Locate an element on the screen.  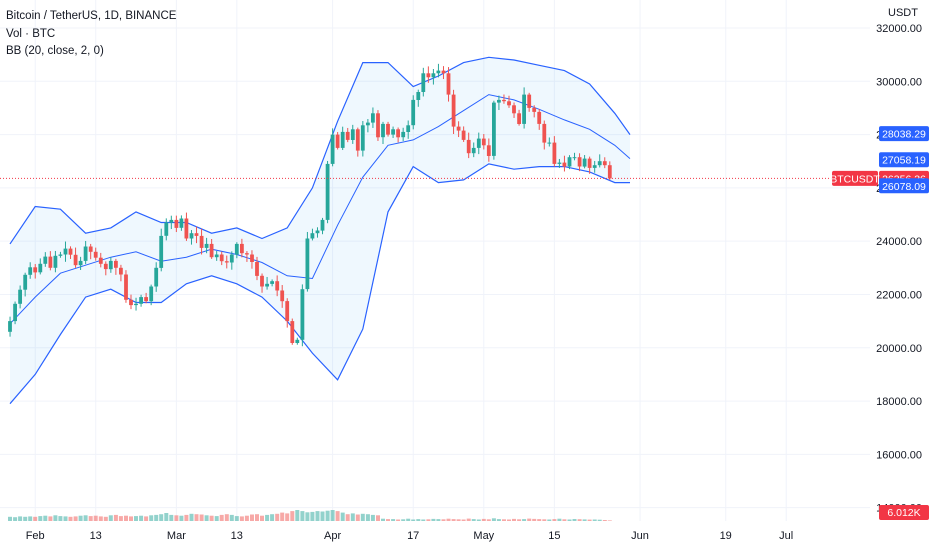
volume-indicator-label: Vol · BTC is located at coordinates (31, 33).